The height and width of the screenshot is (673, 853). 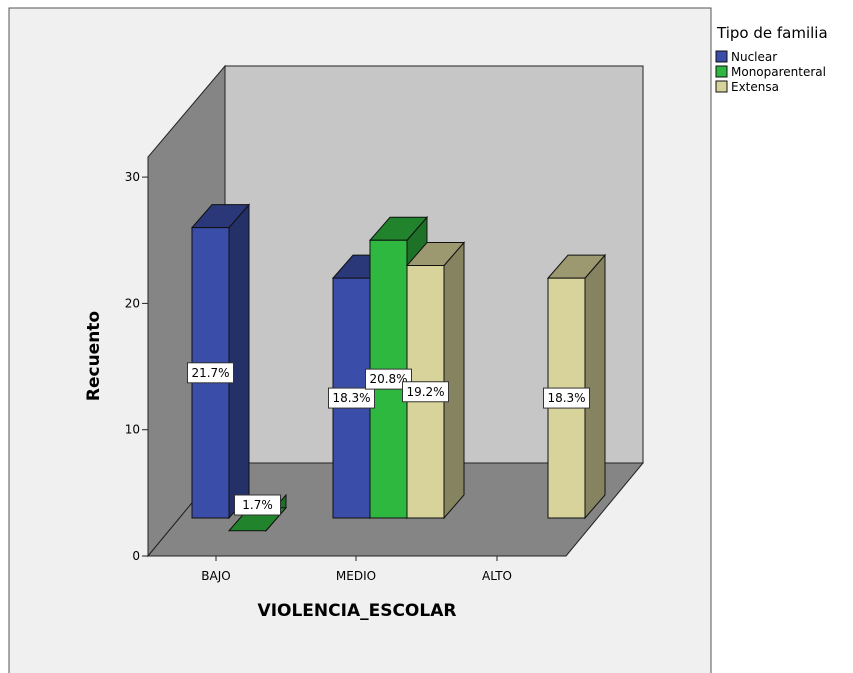 I want to click on y-tick-label: 20, so click(x=132, y=303).